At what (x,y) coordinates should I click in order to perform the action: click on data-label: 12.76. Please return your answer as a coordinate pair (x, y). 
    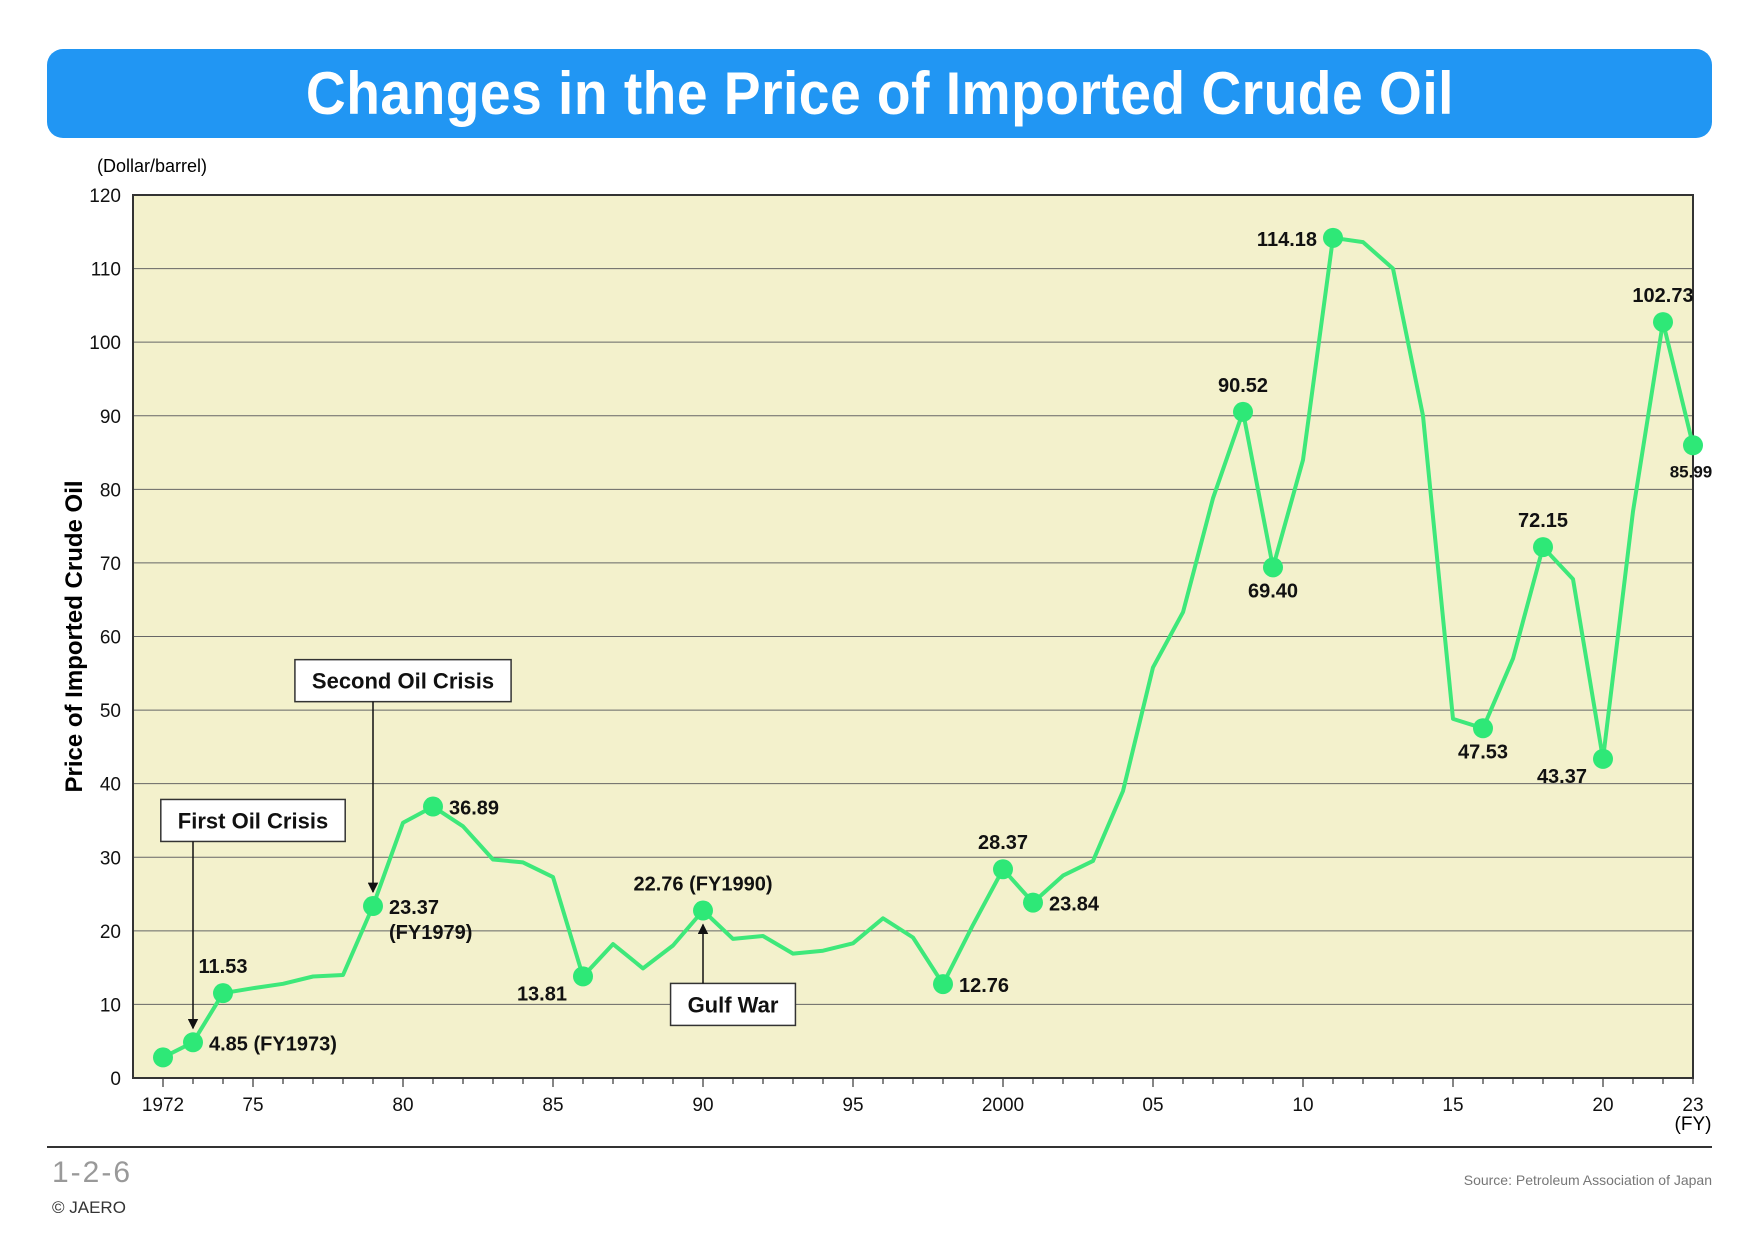
    Looking at the image, I should click on (984, 986).